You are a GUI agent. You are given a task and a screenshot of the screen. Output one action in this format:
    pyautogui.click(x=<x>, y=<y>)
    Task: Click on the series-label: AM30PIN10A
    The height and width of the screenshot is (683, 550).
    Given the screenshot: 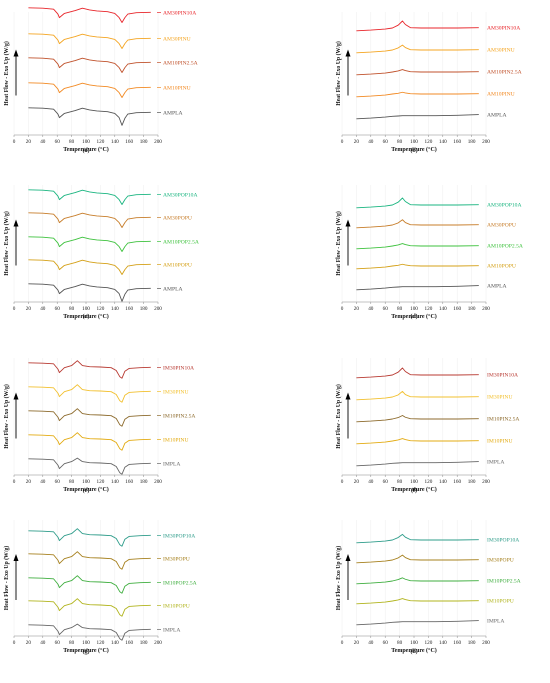 What is the action you would take?
    pyautogui.click(x=503, y=29)
    